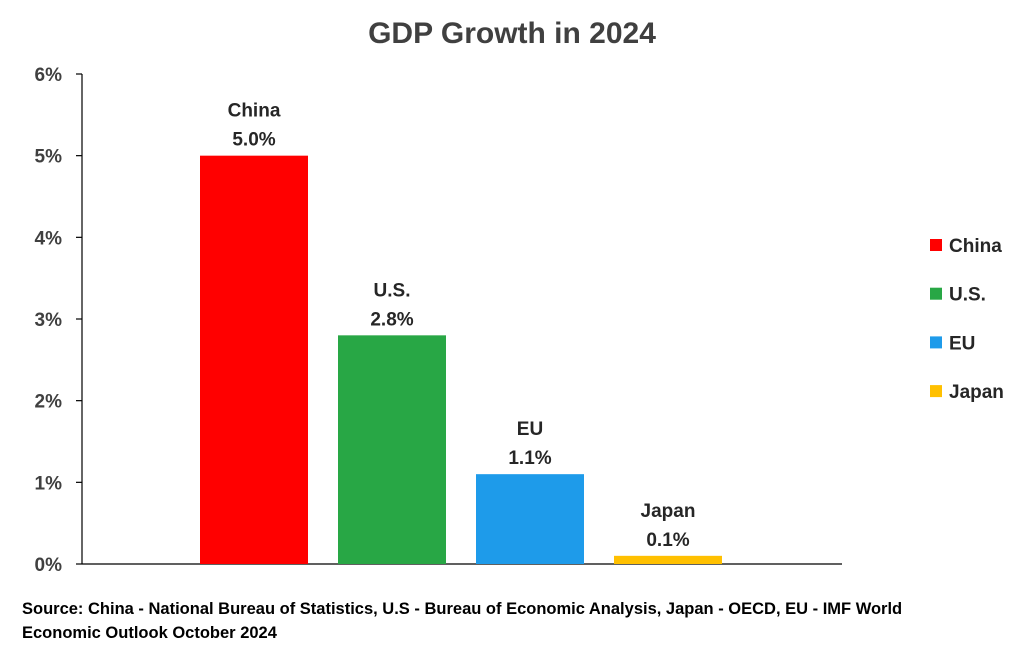  I want to click on chart-title: GDP Growth in 2024, so click(512, 33).